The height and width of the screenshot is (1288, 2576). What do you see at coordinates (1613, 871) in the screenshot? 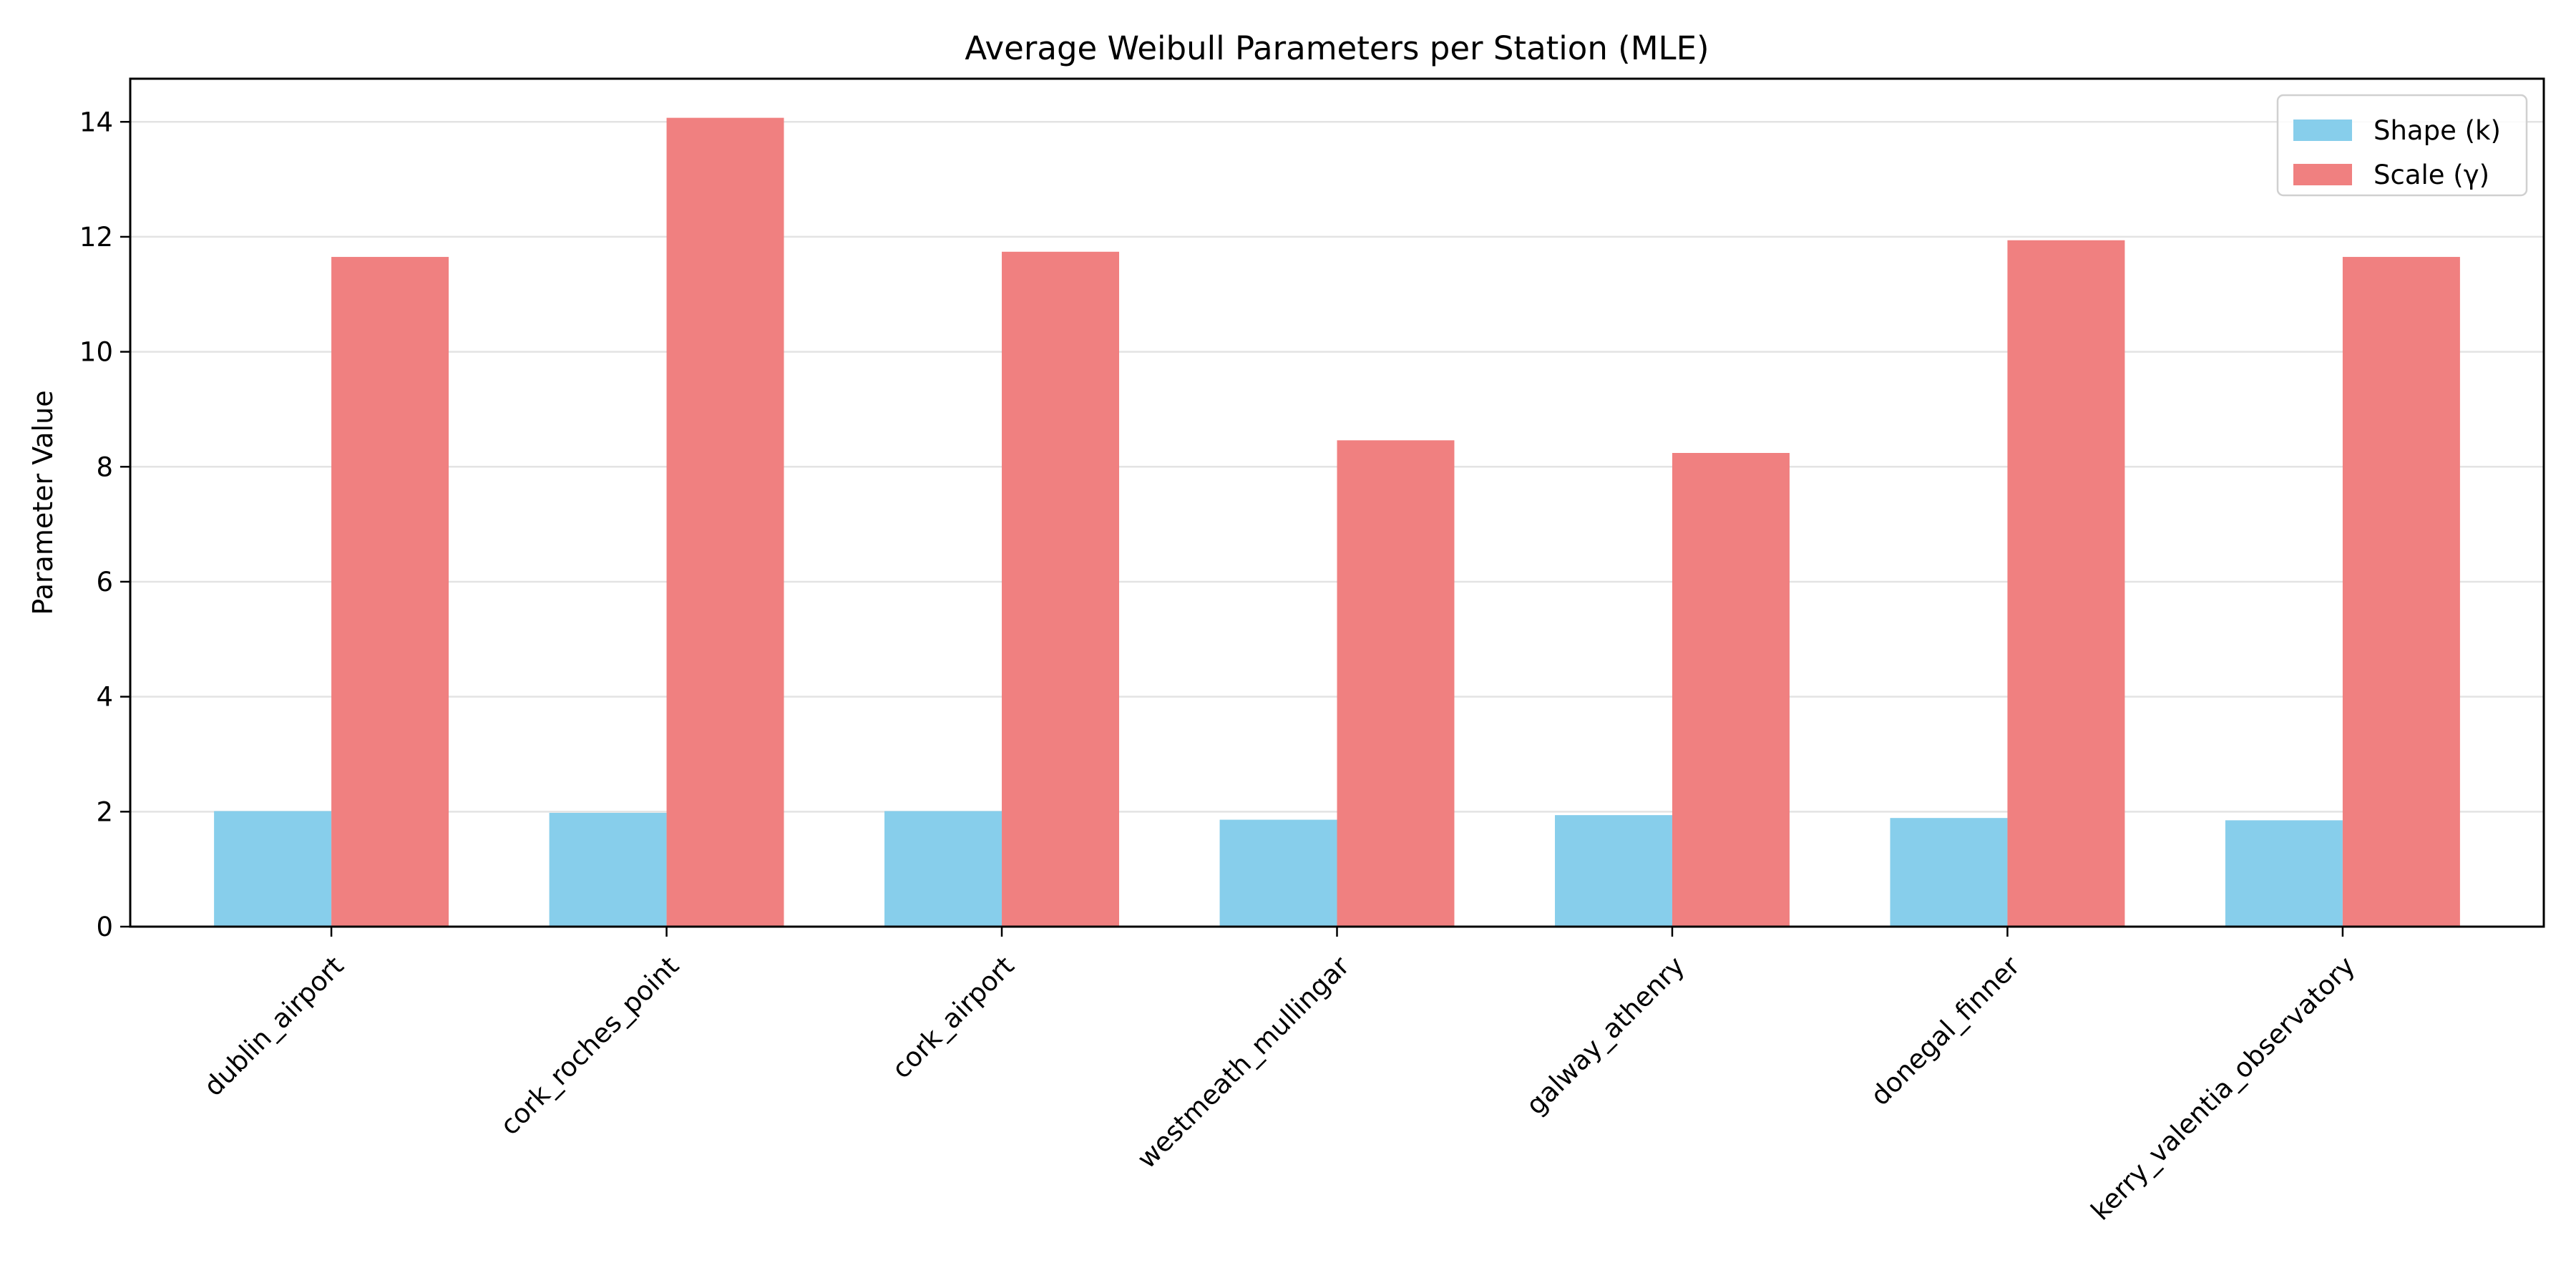
I see `bar-shape-galway-athenry` at bounding box center [1613, 871].